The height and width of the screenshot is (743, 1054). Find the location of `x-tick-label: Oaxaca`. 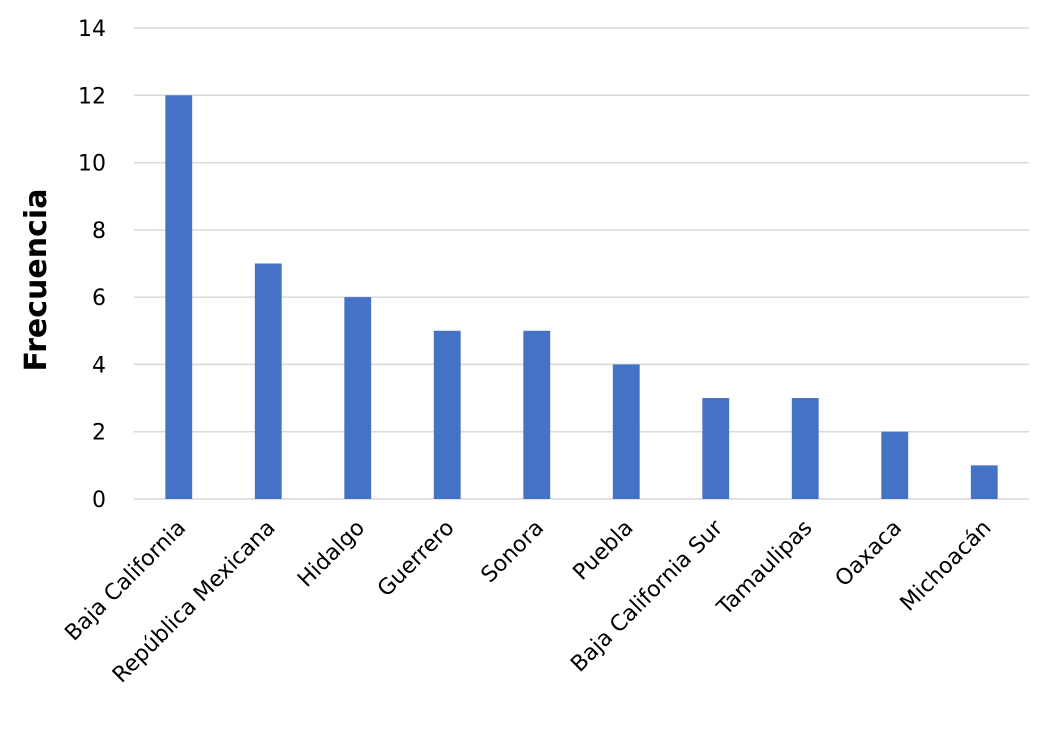

x-tick-label: Oaxaca is located at coordinates (869, 554).